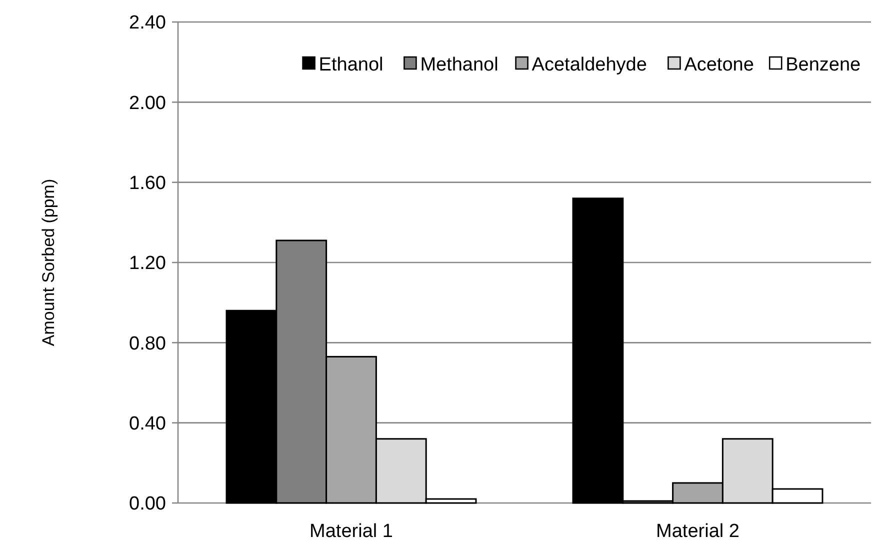 This screenshot has height=552, width=874. What do you see at coordinates (823, 65) in the screenshot?
I see `legend-label: Benzene` at bounding box center [823, 65].